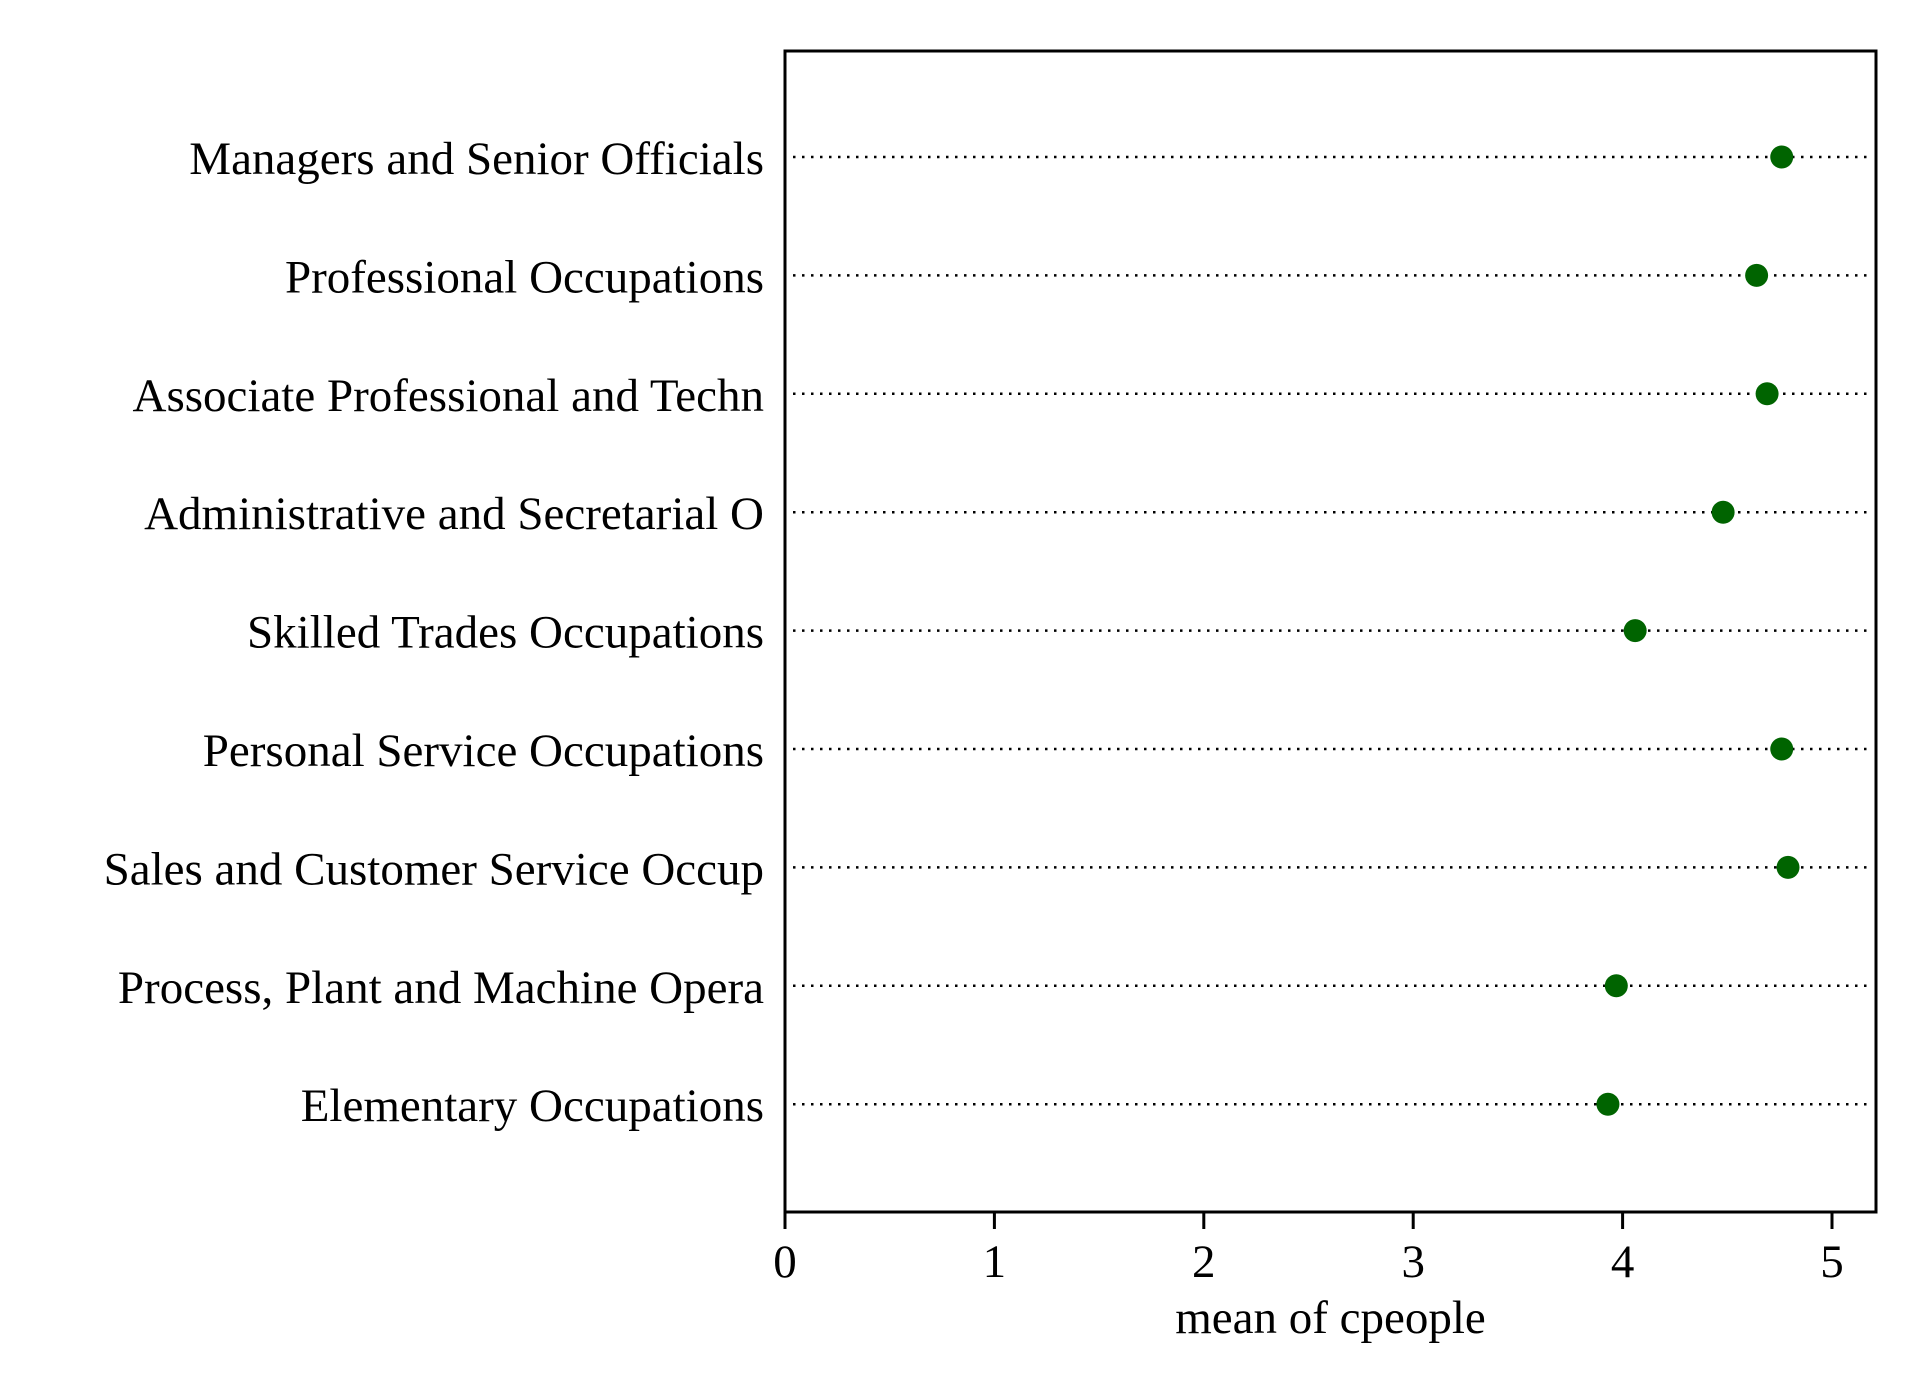  I want to click on x-tick-label: 0, so click(785, 1262).